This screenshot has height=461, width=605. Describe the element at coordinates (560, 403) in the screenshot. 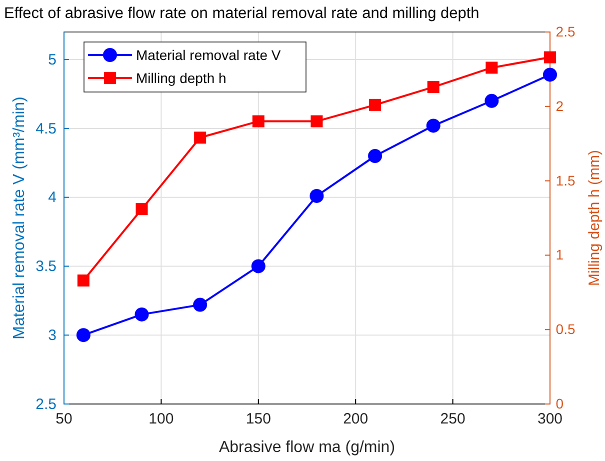

I see `y2-tick-label: 0` at that location.